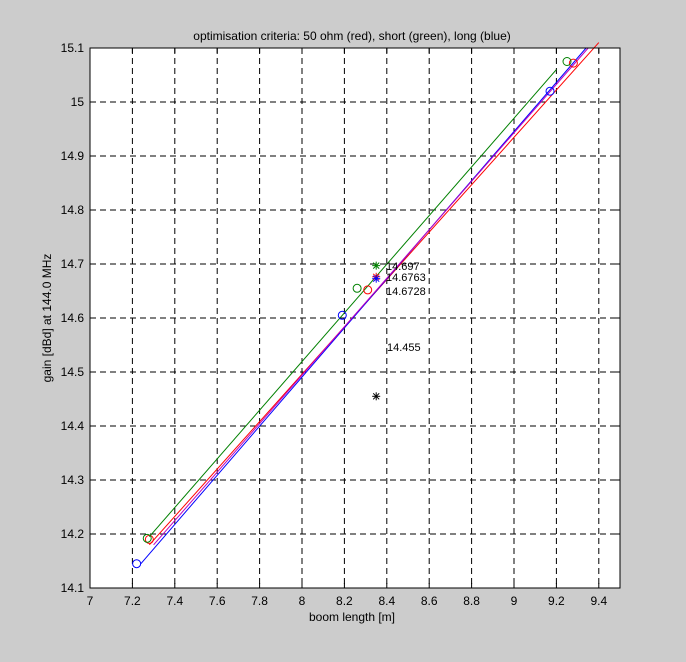 The height and width of the screenshot is (662, 686). I want to click on x-tick-label: 7.6, so click(217, 601).